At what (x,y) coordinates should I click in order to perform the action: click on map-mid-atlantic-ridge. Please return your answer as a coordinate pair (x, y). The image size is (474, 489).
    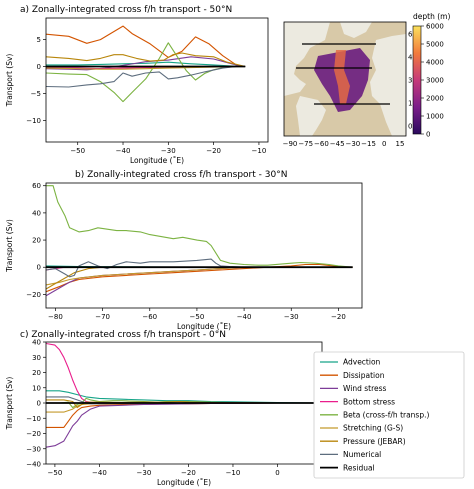
    Looking at the image, I should click on (342, 77).